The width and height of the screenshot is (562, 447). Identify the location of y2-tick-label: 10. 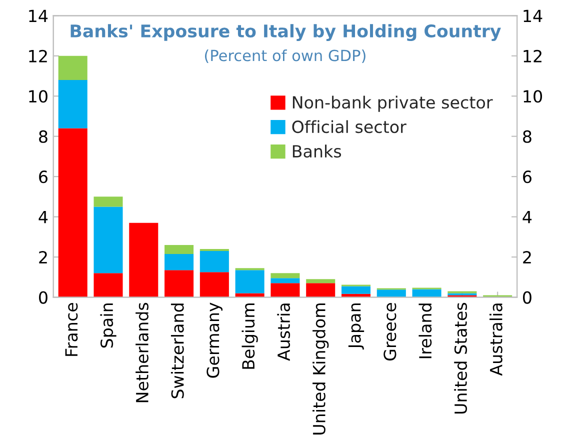
(533, 96).